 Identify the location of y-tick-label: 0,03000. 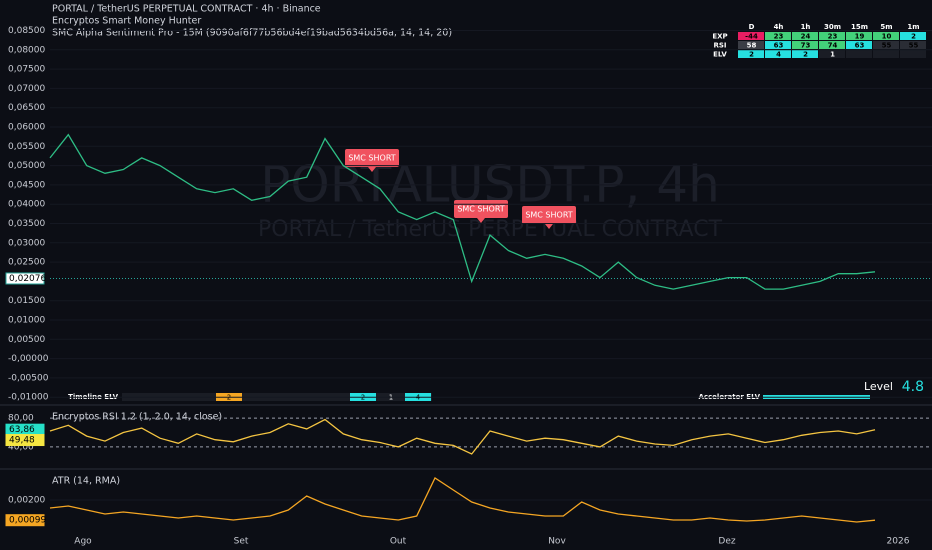
(26, 243).